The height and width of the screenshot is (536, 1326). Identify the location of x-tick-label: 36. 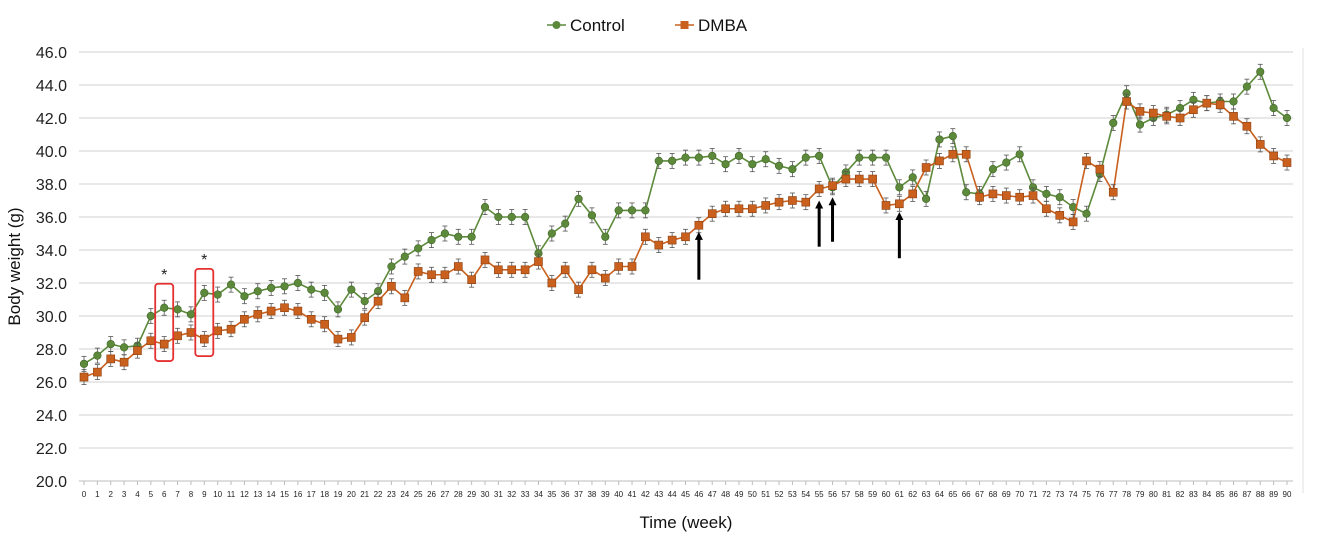
(565, 494).